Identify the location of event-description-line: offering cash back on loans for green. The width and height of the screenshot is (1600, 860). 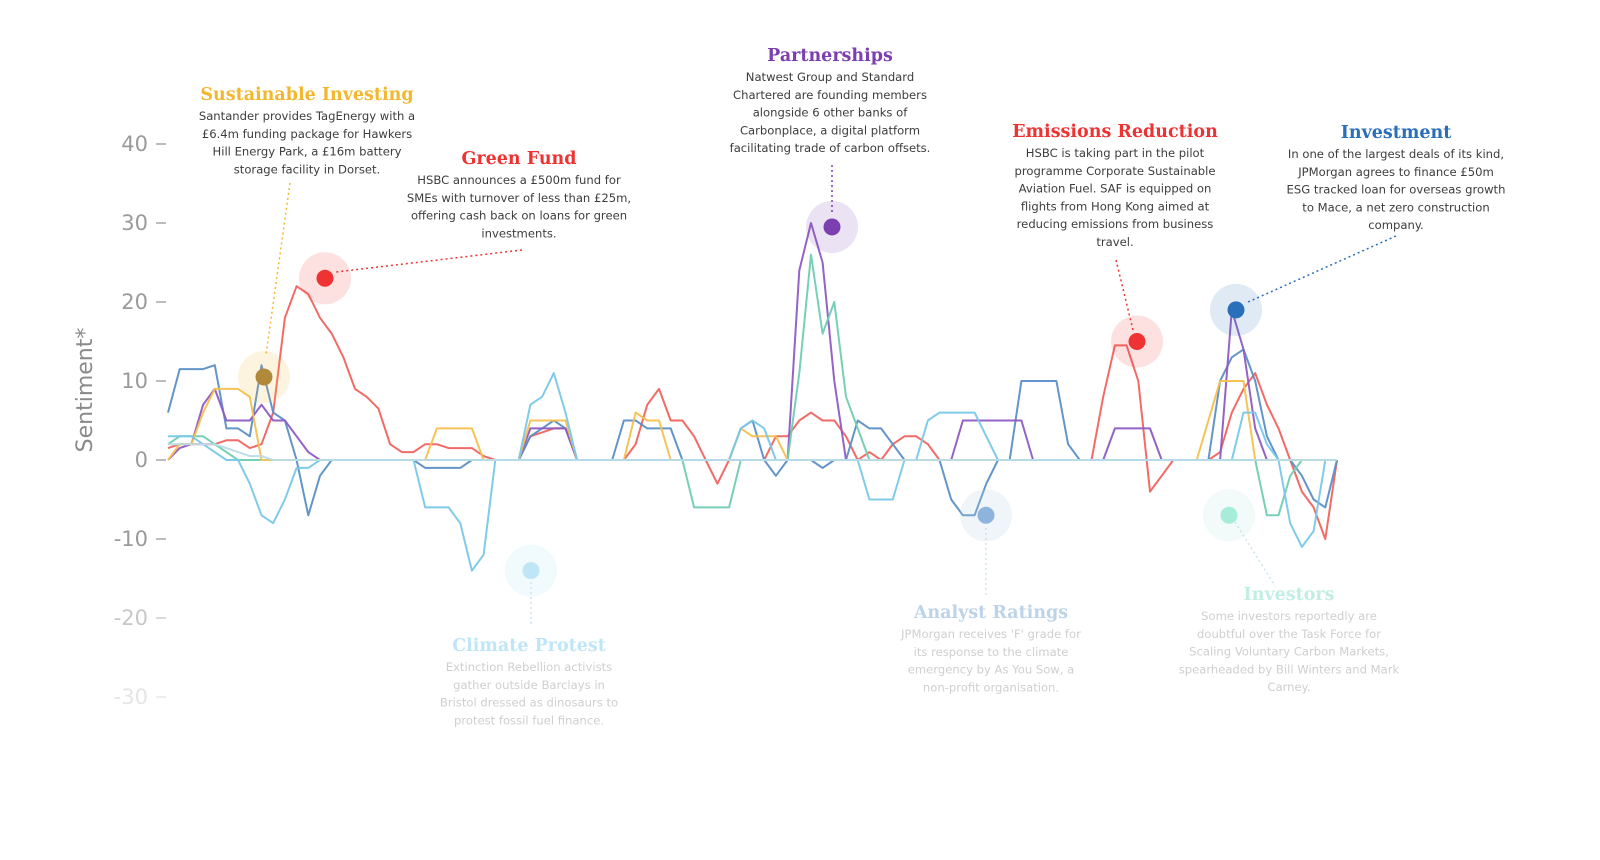
(519, 216).